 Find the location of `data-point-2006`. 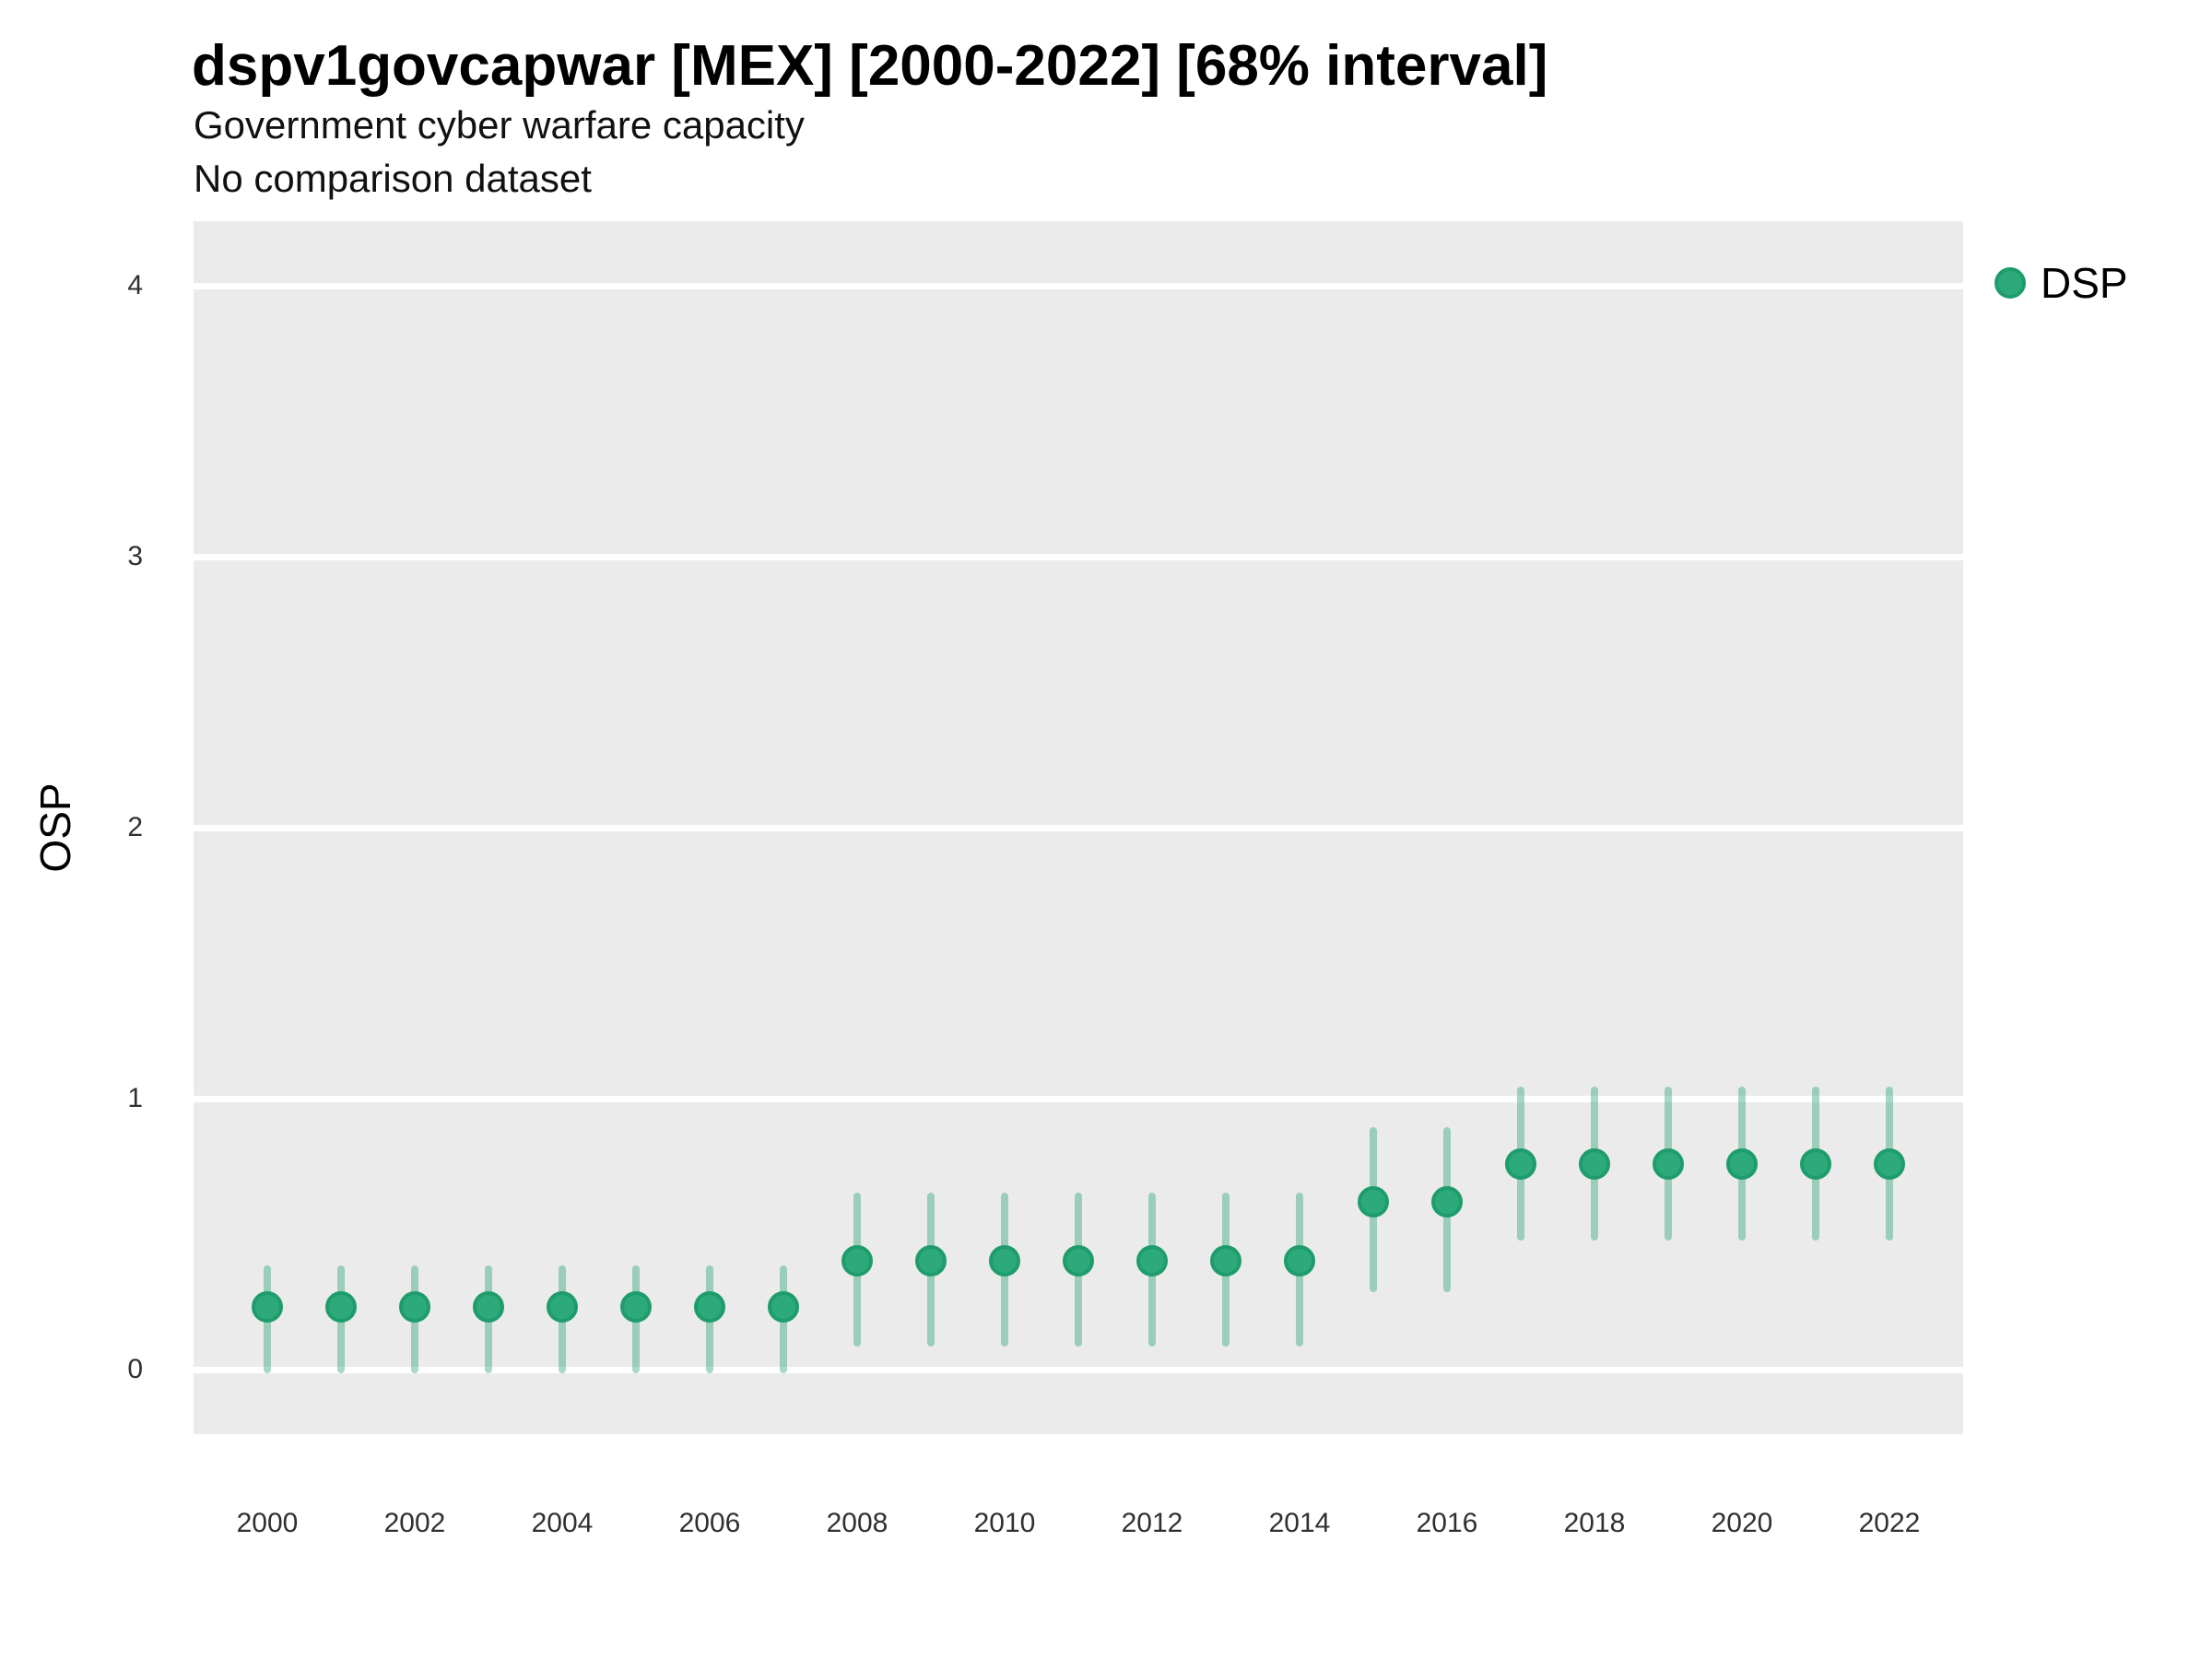

data-point-2006 is located at coordinates (709, 1307).